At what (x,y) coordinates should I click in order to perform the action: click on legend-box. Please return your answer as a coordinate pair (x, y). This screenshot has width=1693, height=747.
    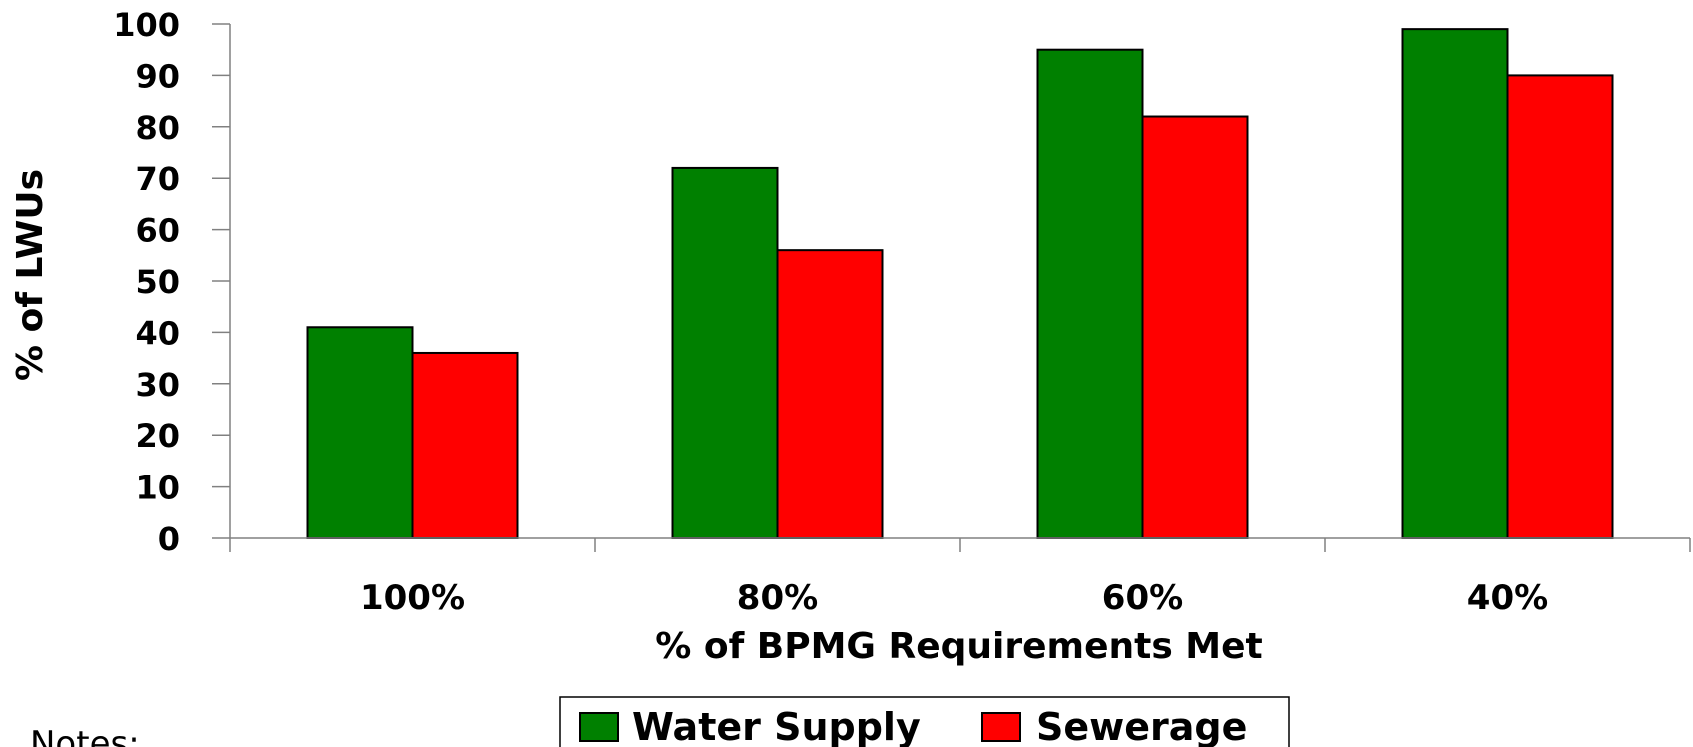
    Looking at the image, I should click on (924, 721).